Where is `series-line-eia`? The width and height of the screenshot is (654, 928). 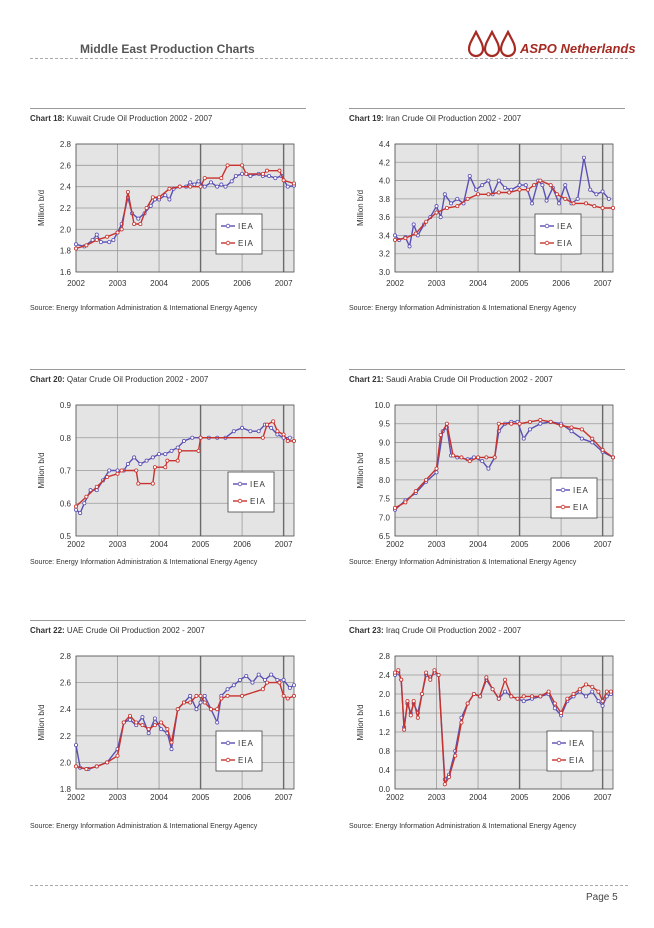 series-line-eia is located at coordinates (503, 210).